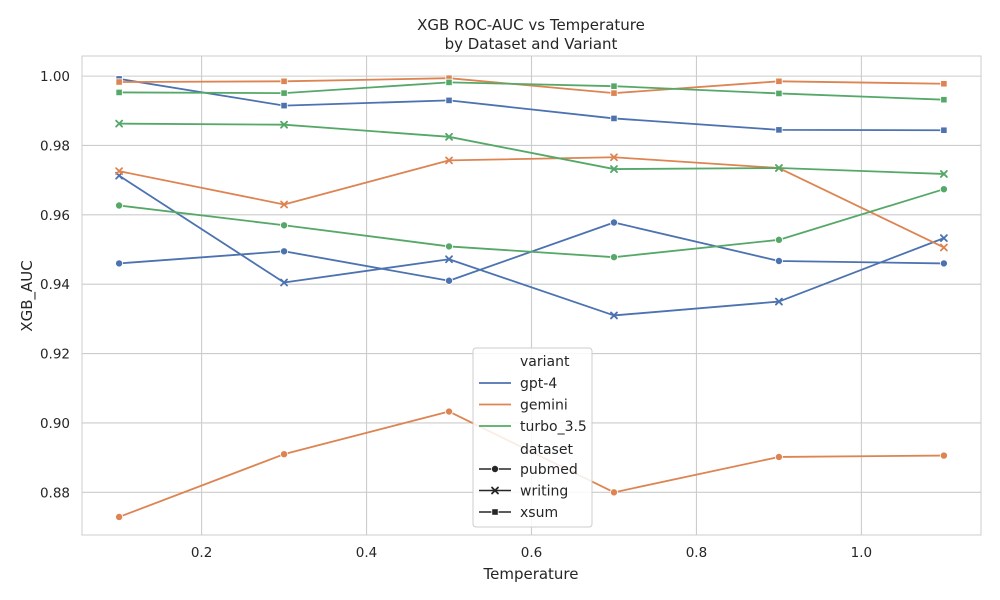 The image size is (1000, 600). Describe the element at coordinates (518, 513) in the screenshot. I see `legend-entry-xsum: xsum` at that location.